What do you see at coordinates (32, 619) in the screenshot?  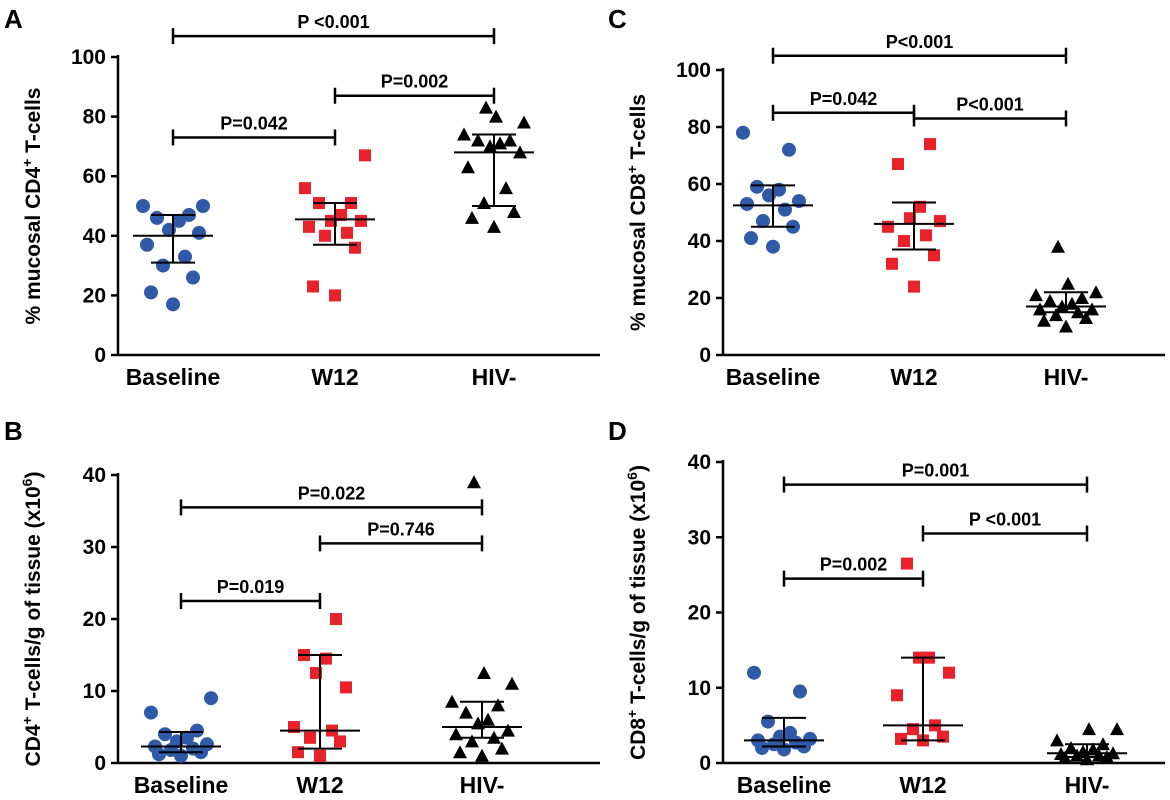 I see `y-axis-label: CD4+ T-cells/g of tissue (x106)` at bounding box center [32, 619].